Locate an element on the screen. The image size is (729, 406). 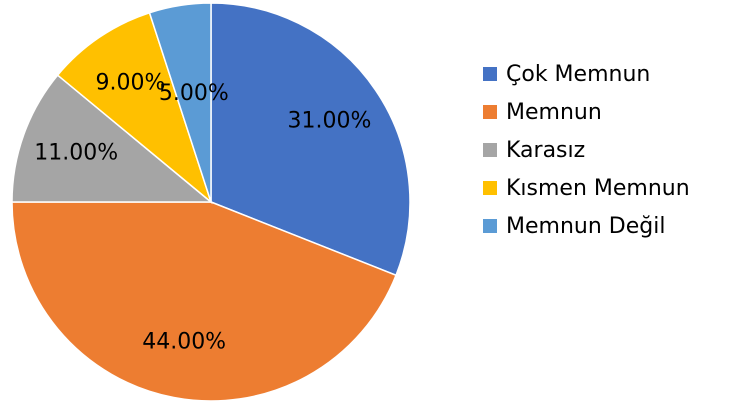
data-label: 9.00% is located at coordinates (131, 82).